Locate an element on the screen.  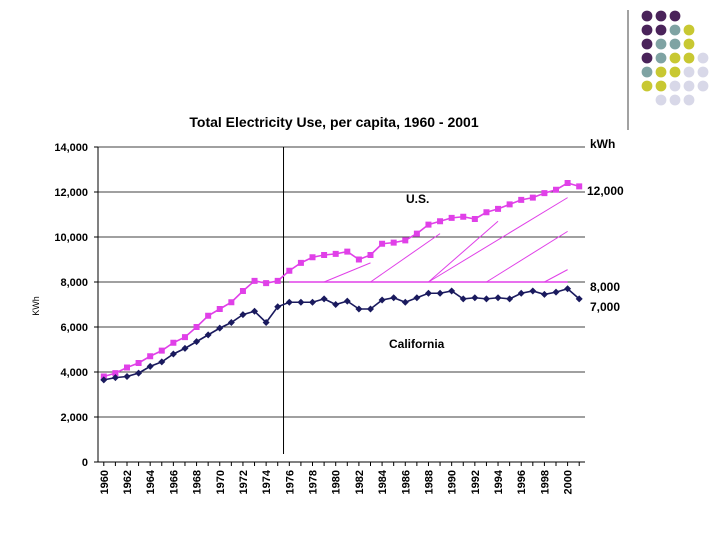
y-tick-label: 4,000 is located at coordinates (74, 373).